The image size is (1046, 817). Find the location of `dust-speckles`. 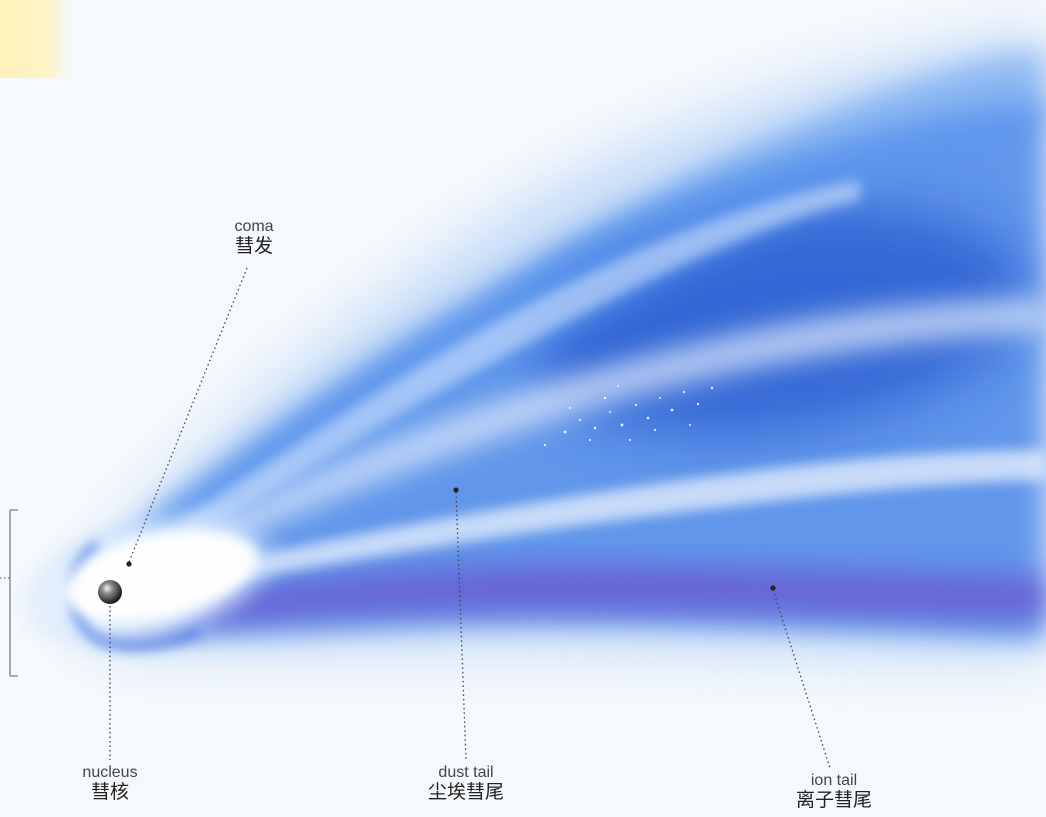

dust-speckles is located at coordinates (628, 416).